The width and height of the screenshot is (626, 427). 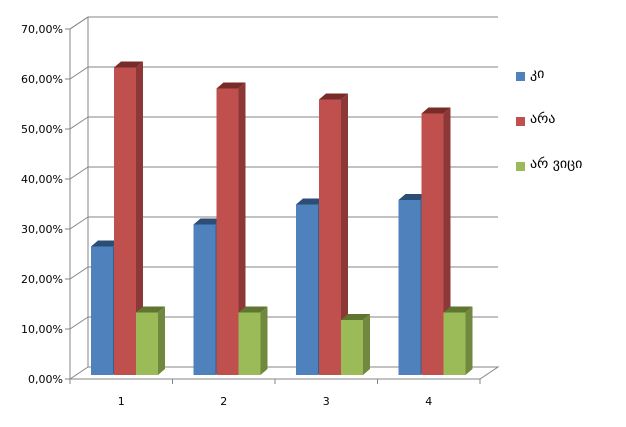 I want to click on x-tick-label: 4, so click(x=428, y=401).